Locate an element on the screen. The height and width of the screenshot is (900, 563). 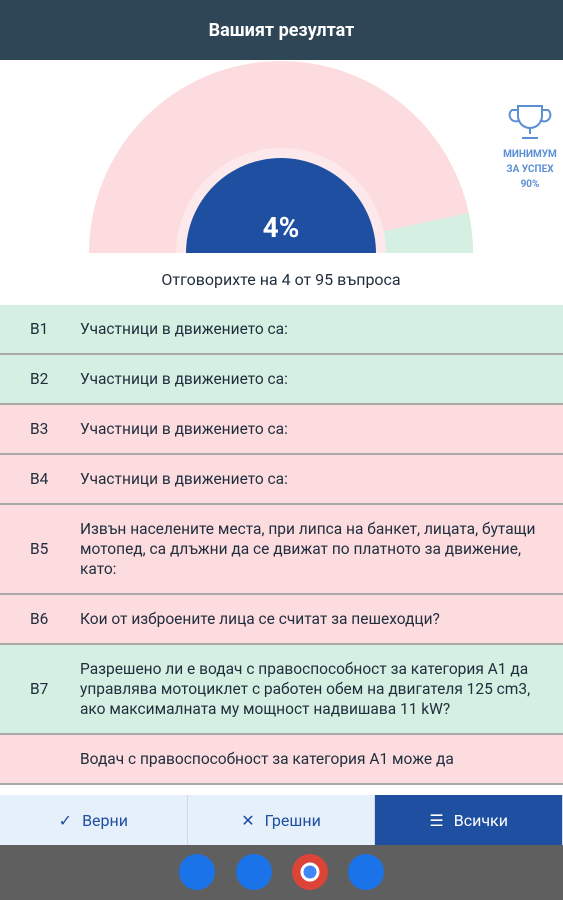
camera-app is located at coordinates (366, 872).